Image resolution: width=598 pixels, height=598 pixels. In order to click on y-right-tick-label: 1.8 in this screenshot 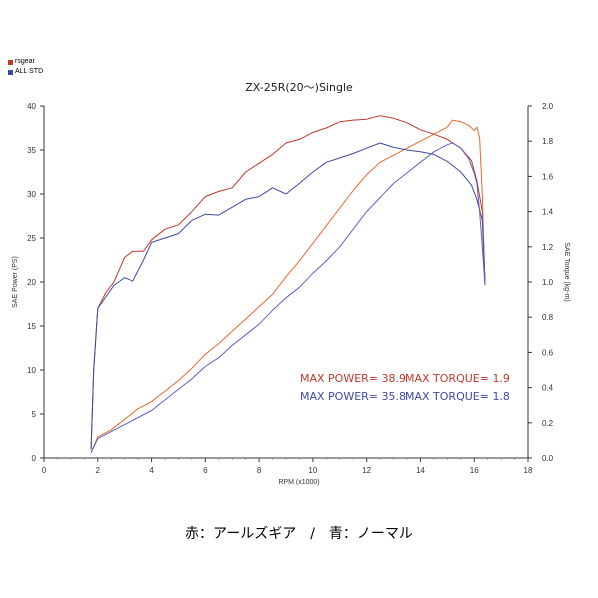, I will do `click(548, 141)`.